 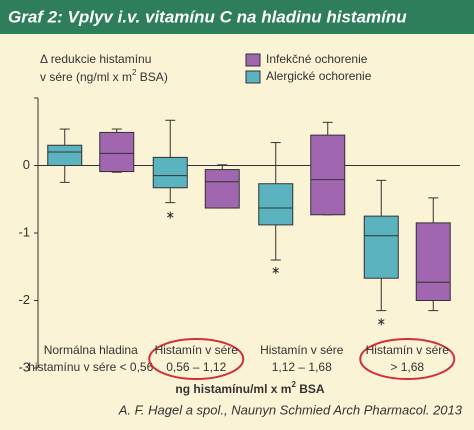 What do you see at coordinates (90, 367) in the screenshot?
I see `category-label: histamínu v sére < 0,56` at bounding box center [90, 367].